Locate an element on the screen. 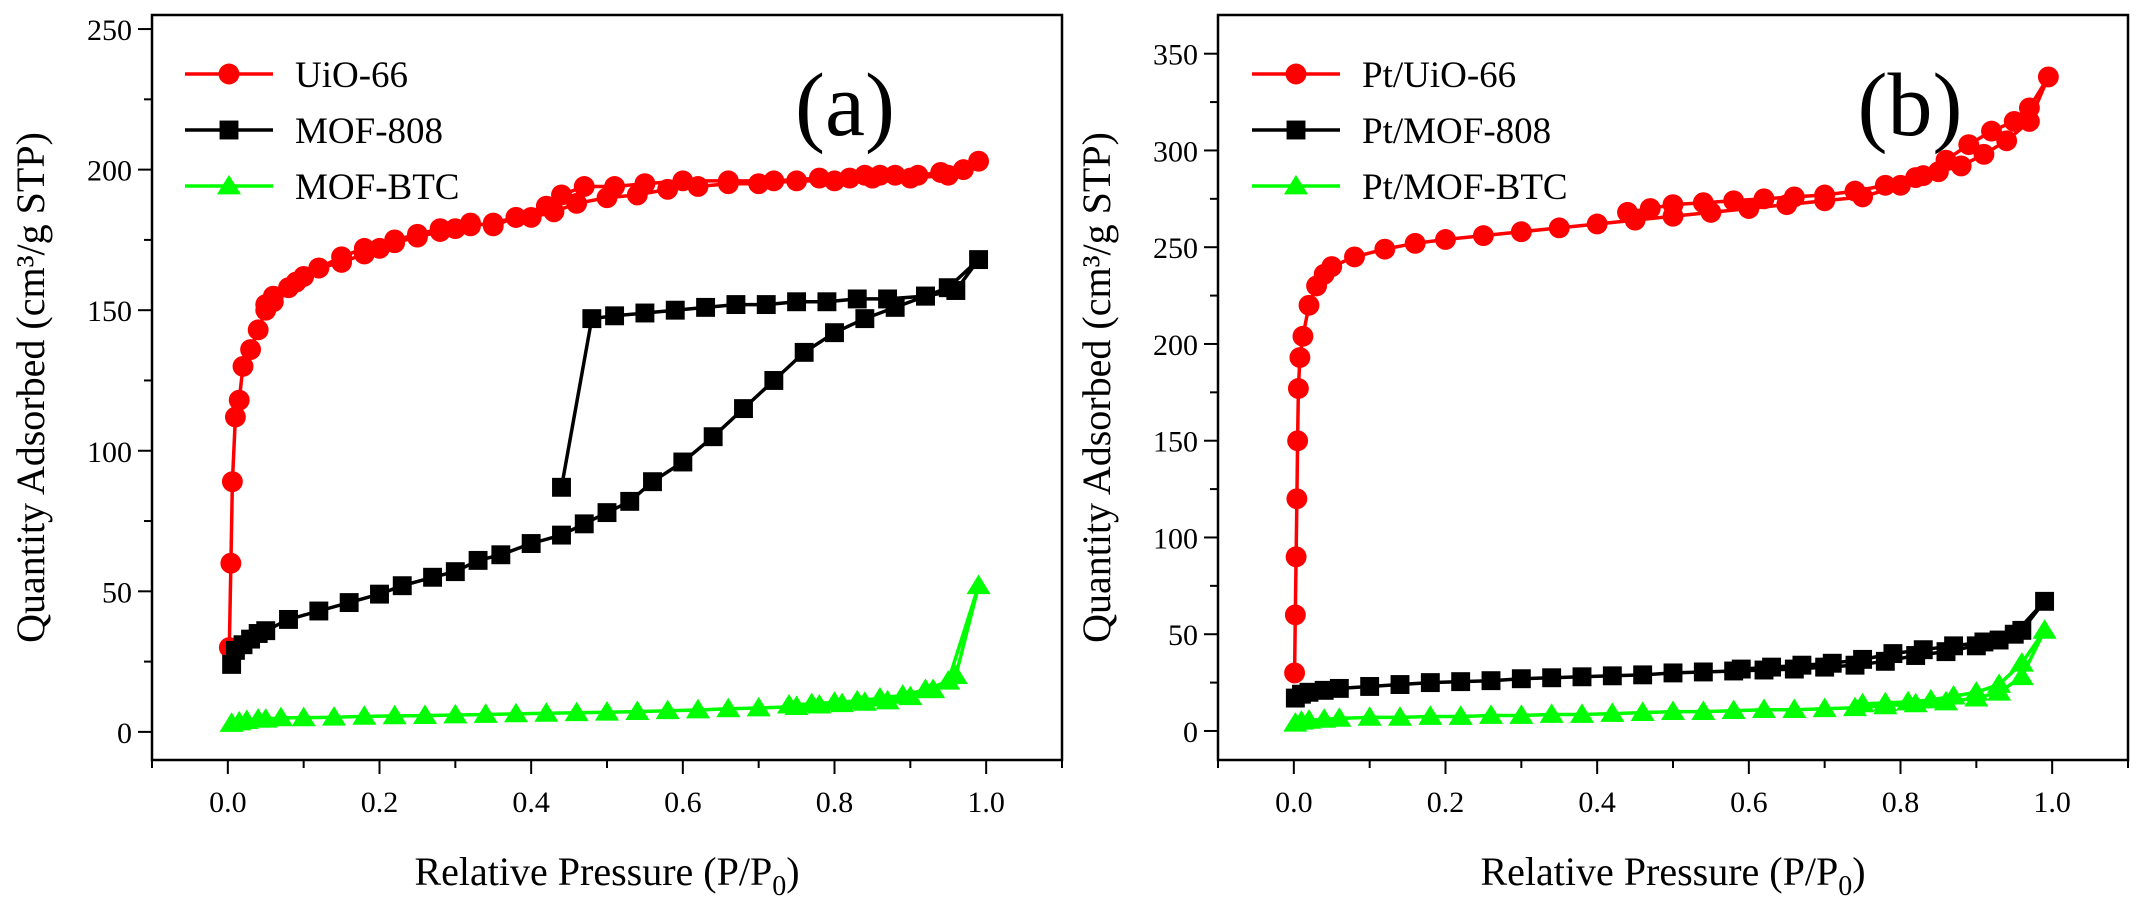  y-axis-title: Quantity Adsorbed (cm³/g STP) is located at coordinates (1096, 387).